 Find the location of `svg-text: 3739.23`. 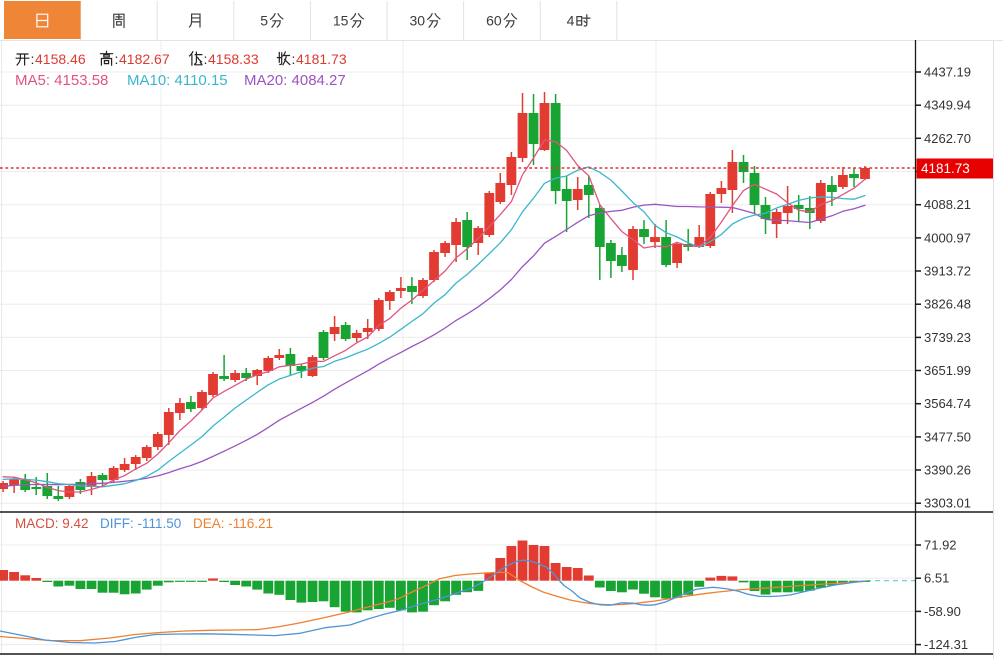

svg-text: 3739.23 is located at coordinates (947, 337).